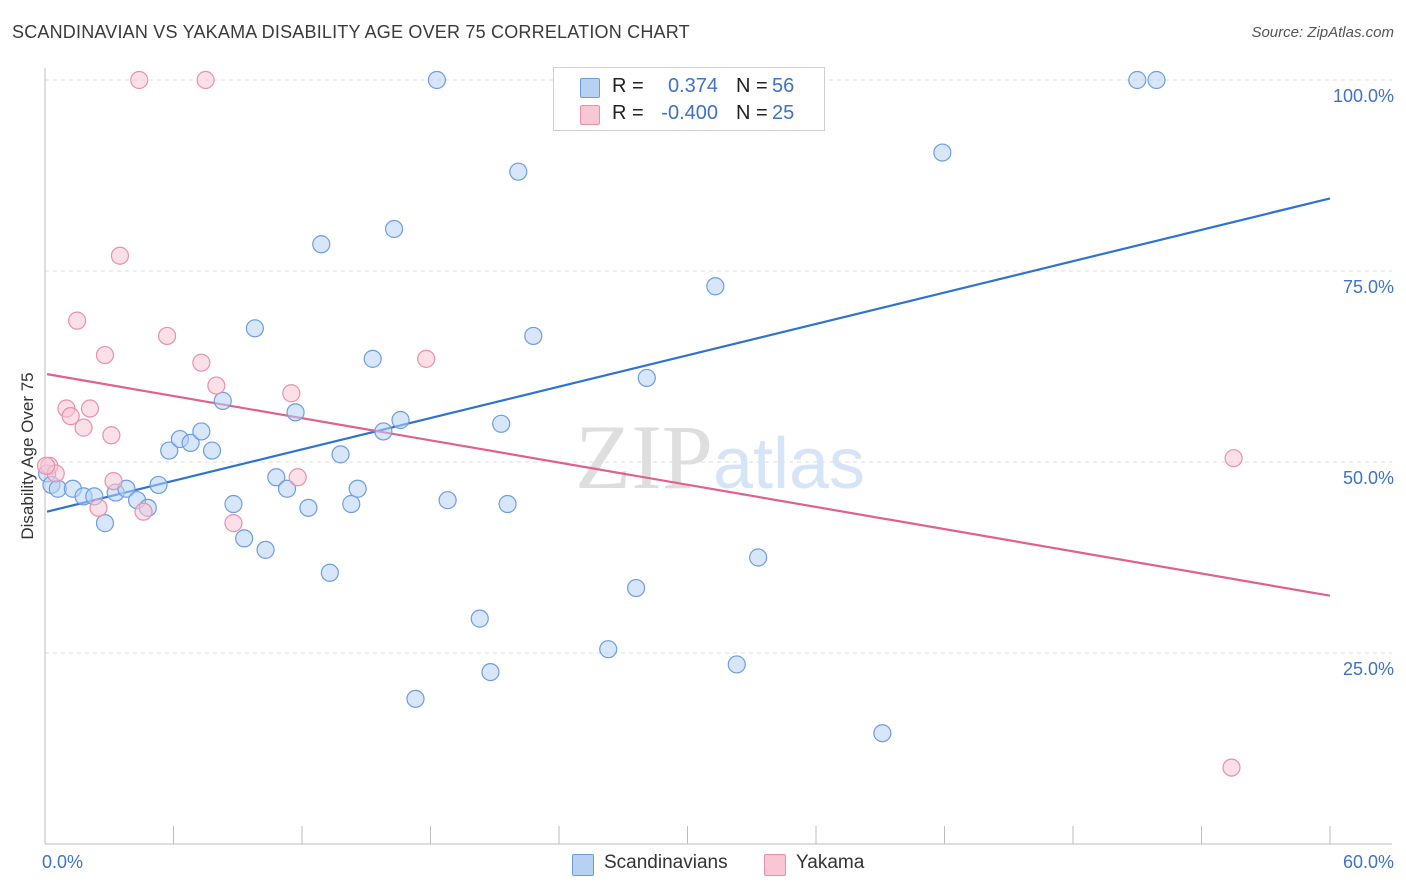 The width and height of the screenshot is (1406, 892). Describe the element at coordinates (63, 862) in the screenshot. I see `x-tick-min: 0.0%` at that location.